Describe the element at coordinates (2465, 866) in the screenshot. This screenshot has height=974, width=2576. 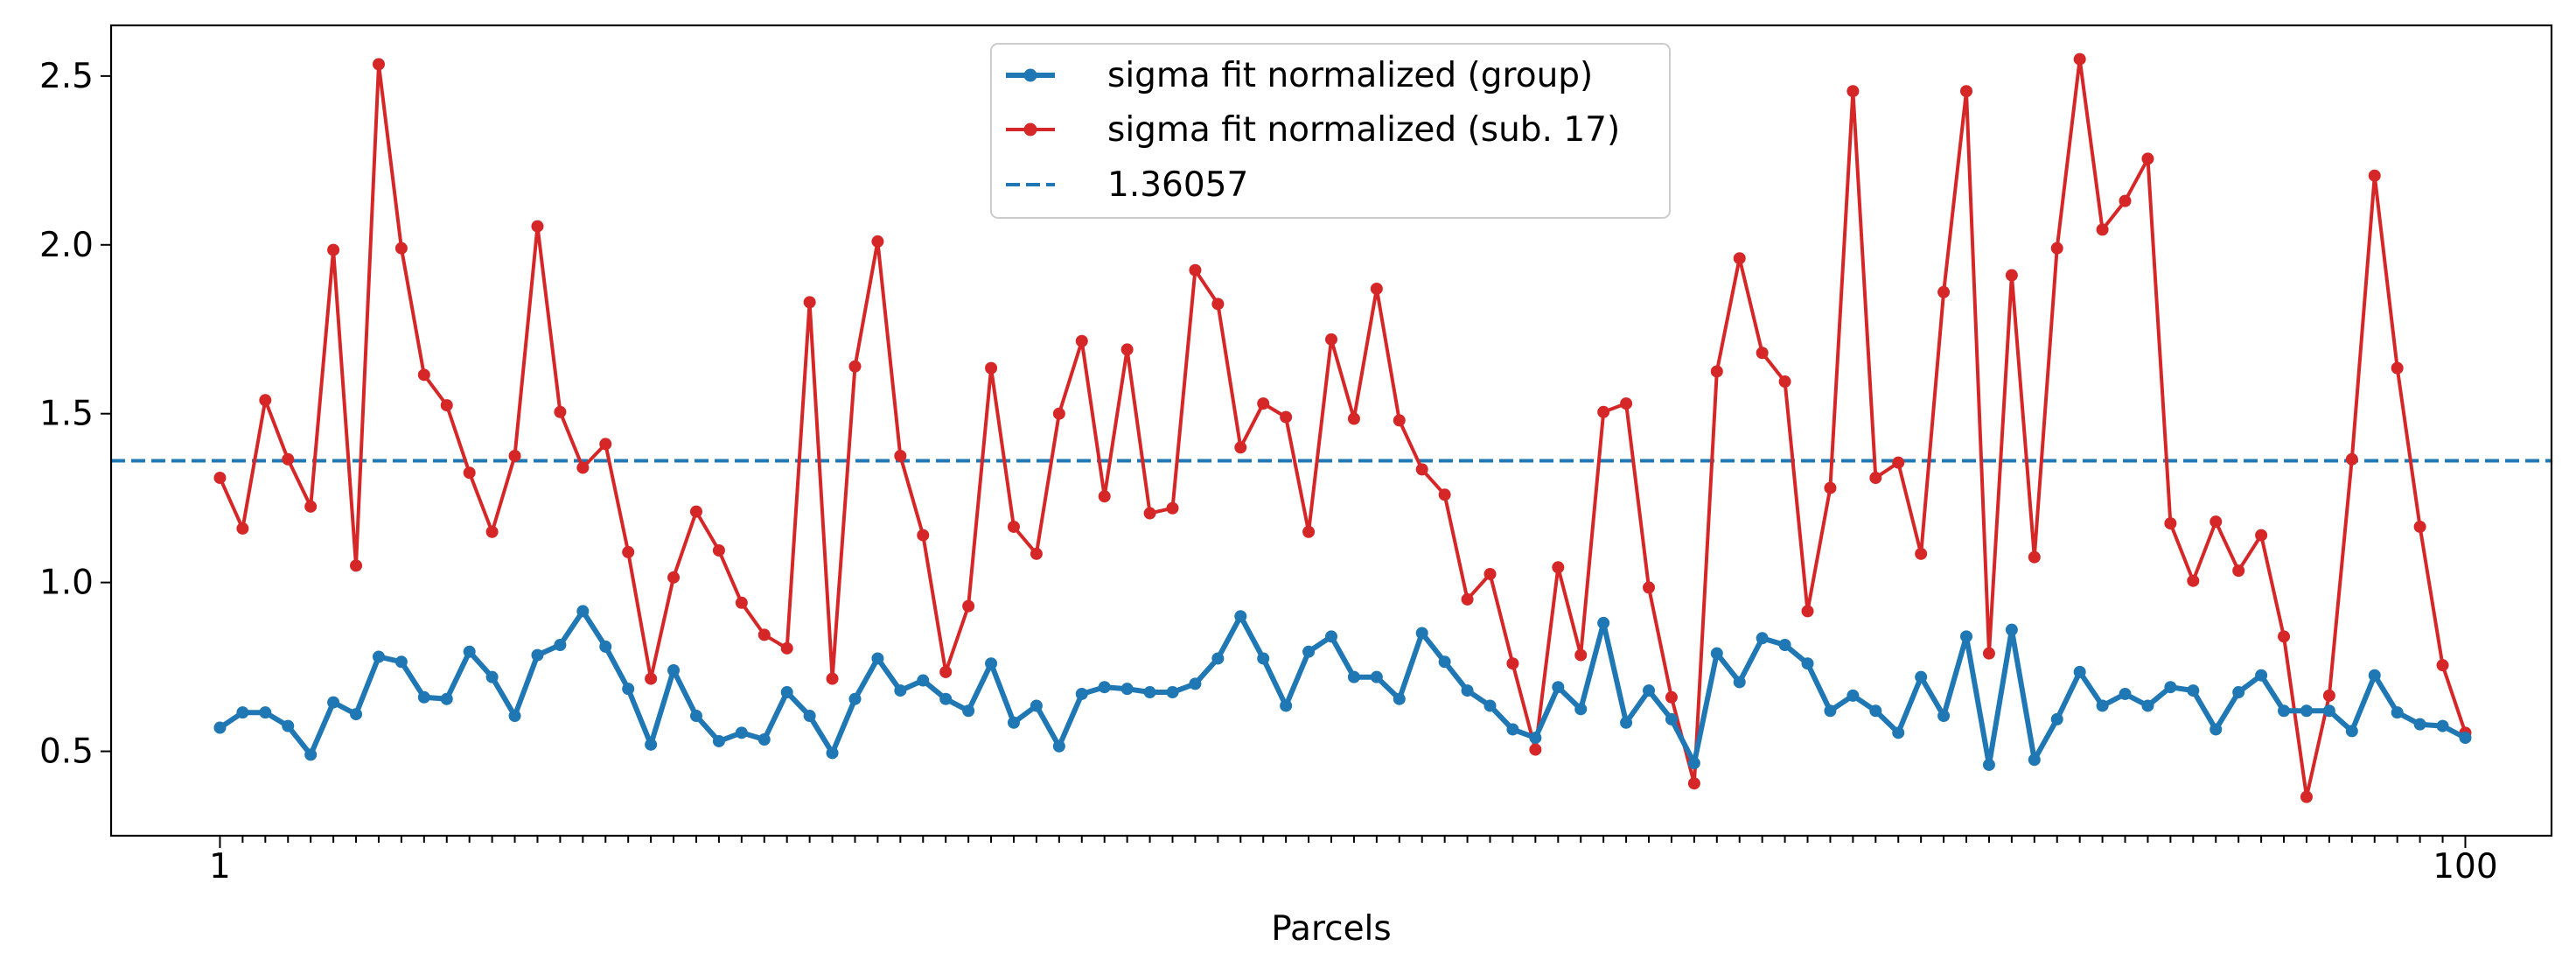
I see `x-tick-label: 100` at that location.